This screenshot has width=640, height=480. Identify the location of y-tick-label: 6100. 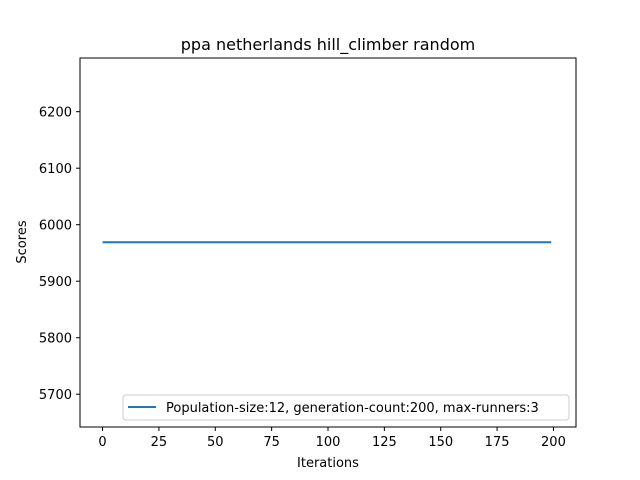
(55, 169).